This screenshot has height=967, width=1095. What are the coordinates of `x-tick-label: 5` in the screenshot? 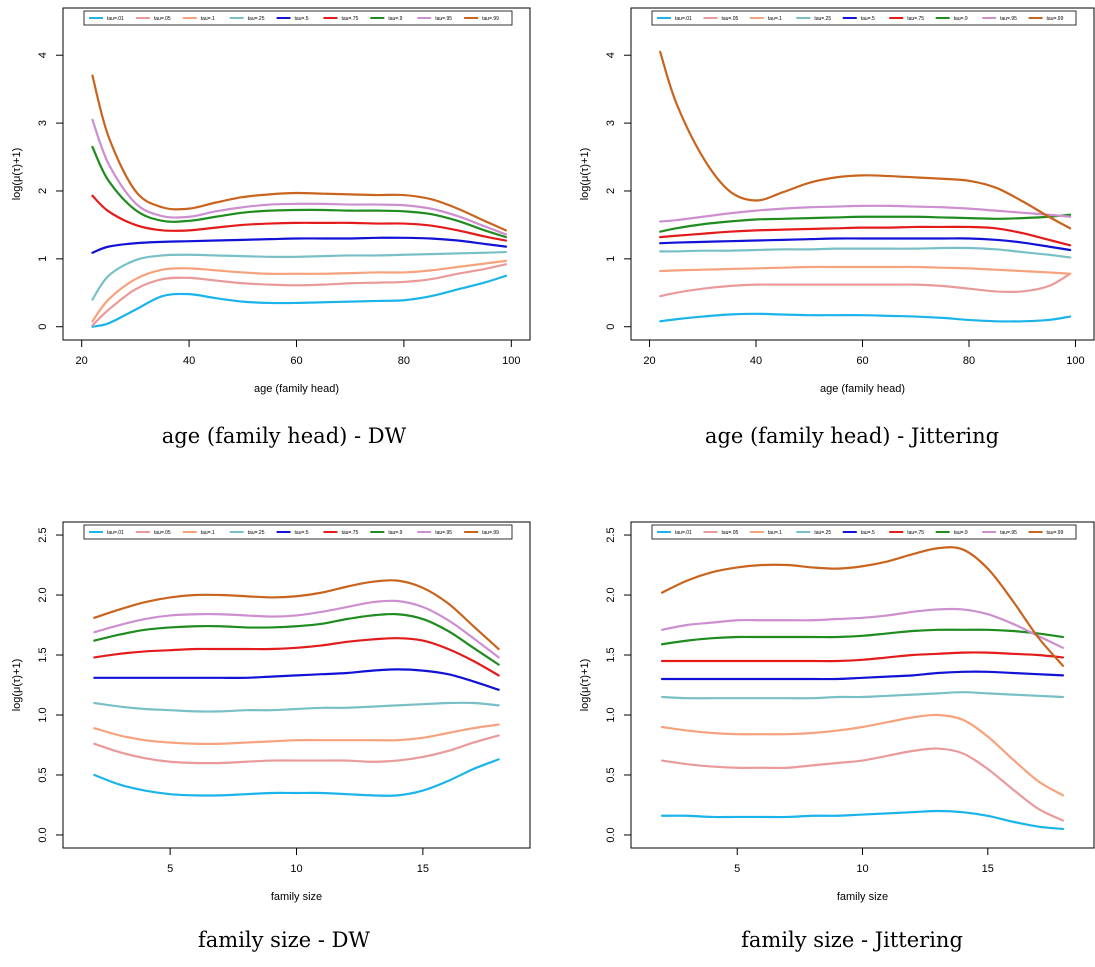 It's located at (170, 869).